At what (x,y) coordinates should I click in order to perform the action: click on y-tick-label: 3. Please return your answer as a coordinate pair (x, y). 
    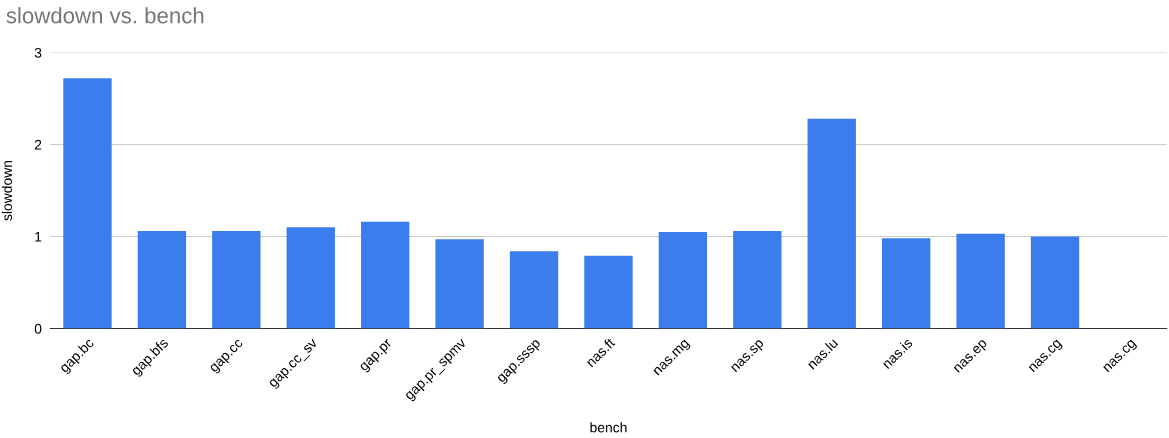
    Looking at the image, I should click on (38, 52).